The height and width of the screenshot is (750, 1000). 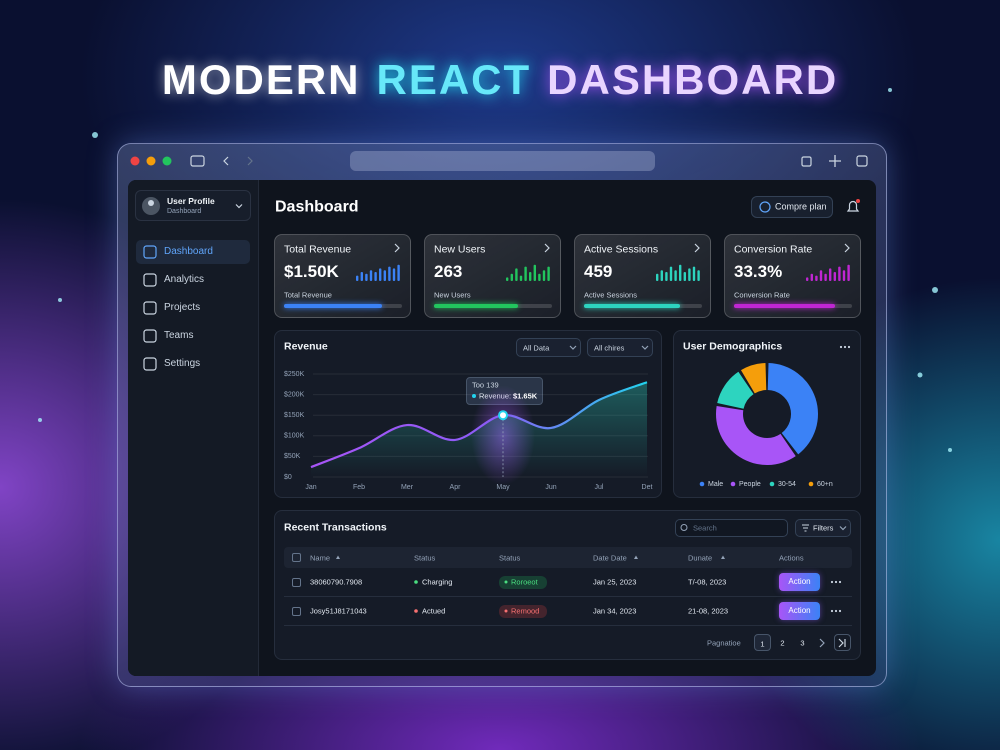 I want to click on panel-title: User Demographics, so click(x=733, y=346).